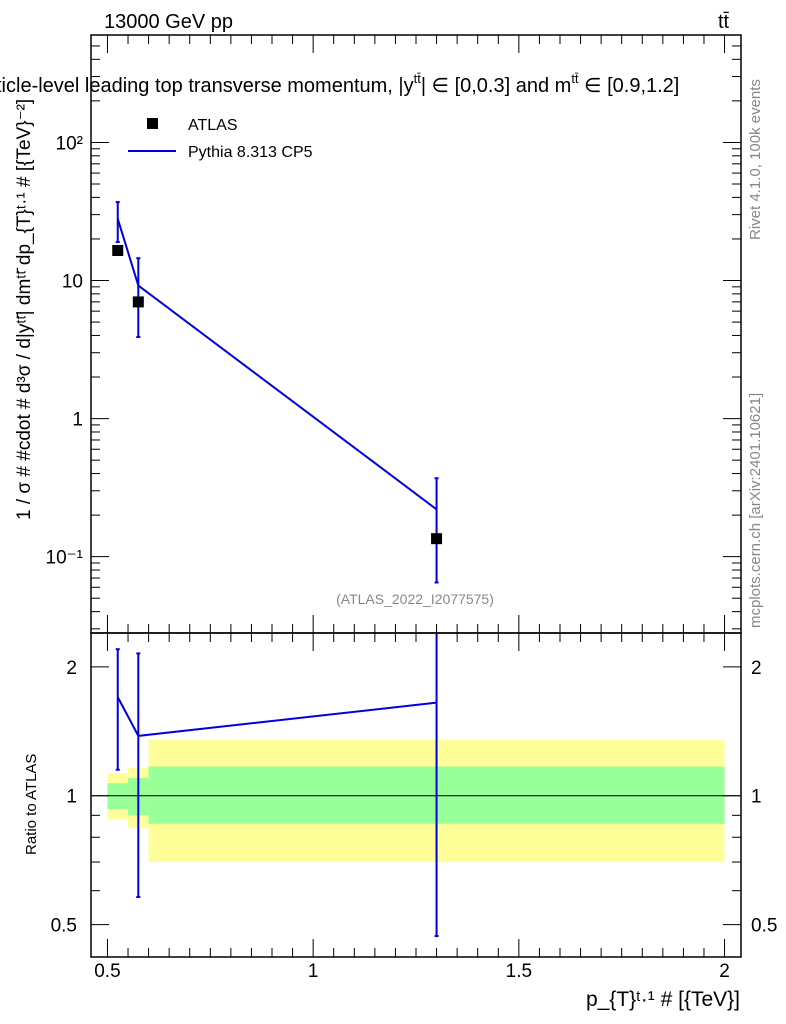 The width and height of the screenshot is (786, 1024). What do you see at coordinates (71, 668) in the screenshot?
I see `lower-y-tick-label: 2` at bounding box center [71, 668].